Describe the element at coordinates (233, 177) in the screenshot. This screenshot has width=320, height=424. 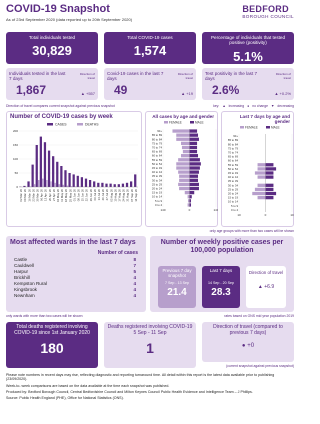
I see `y-tick-label: 40 to 44` at that location.